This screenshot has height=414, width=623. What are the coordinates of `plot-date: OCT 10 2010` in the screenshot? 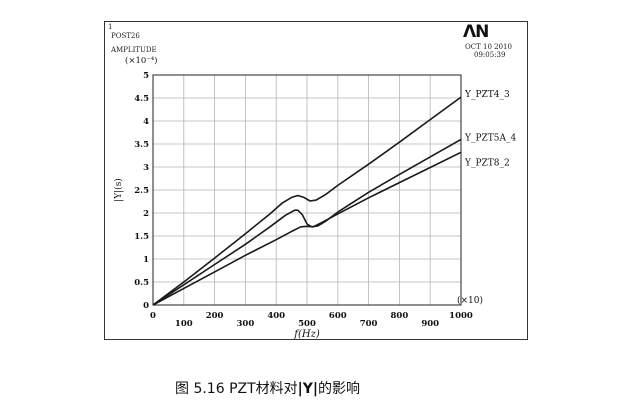 It's located at (488, 47).